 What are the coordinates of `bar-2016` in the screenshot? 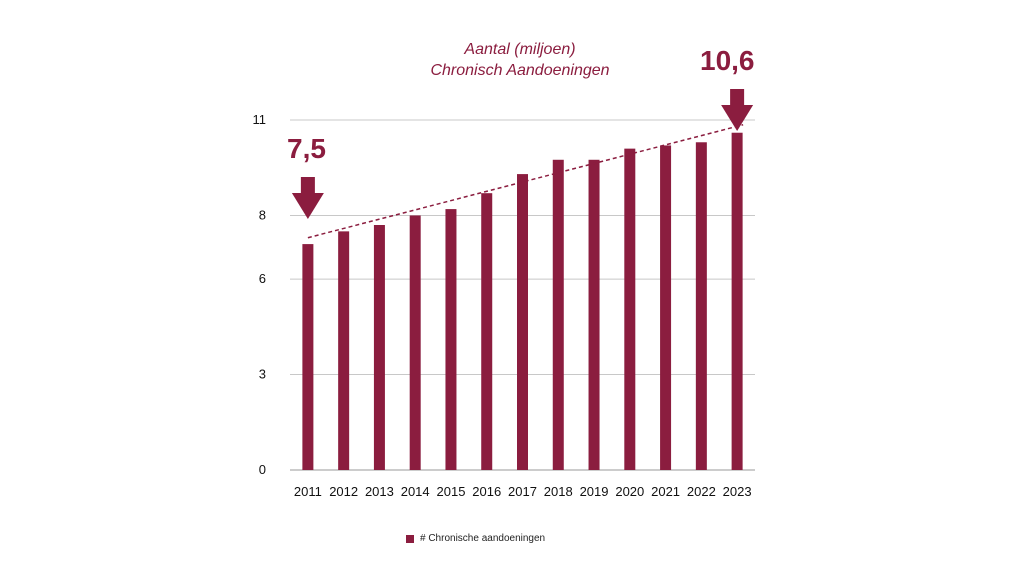 It's located at (487, 331).